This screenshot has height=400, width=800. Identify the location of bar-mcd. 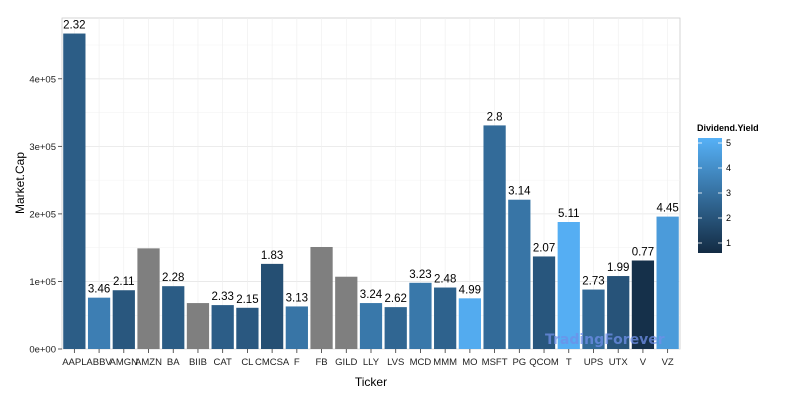
(420, 315).